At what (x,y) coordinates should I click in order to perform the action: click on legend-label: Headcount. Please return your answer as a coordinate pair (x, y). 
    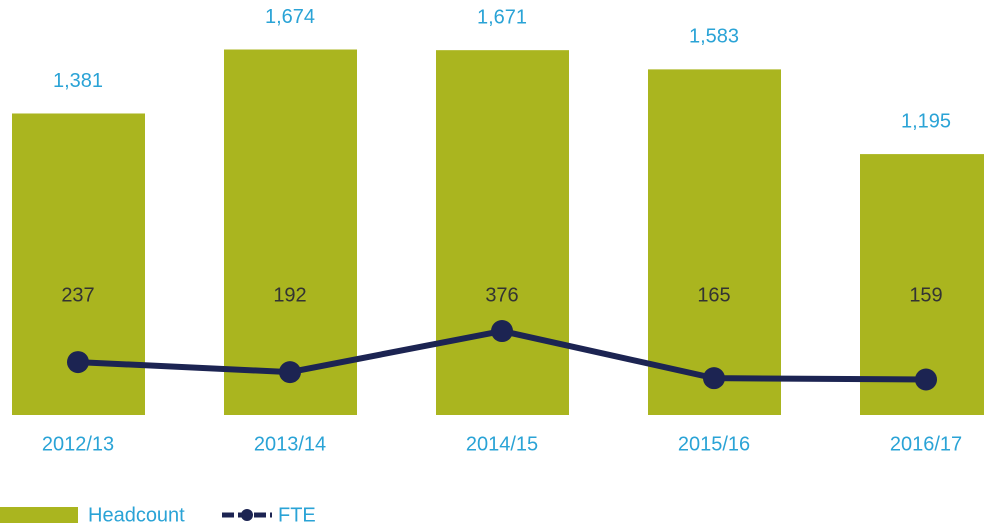
    Looking at the image, I should click on (136, 515).